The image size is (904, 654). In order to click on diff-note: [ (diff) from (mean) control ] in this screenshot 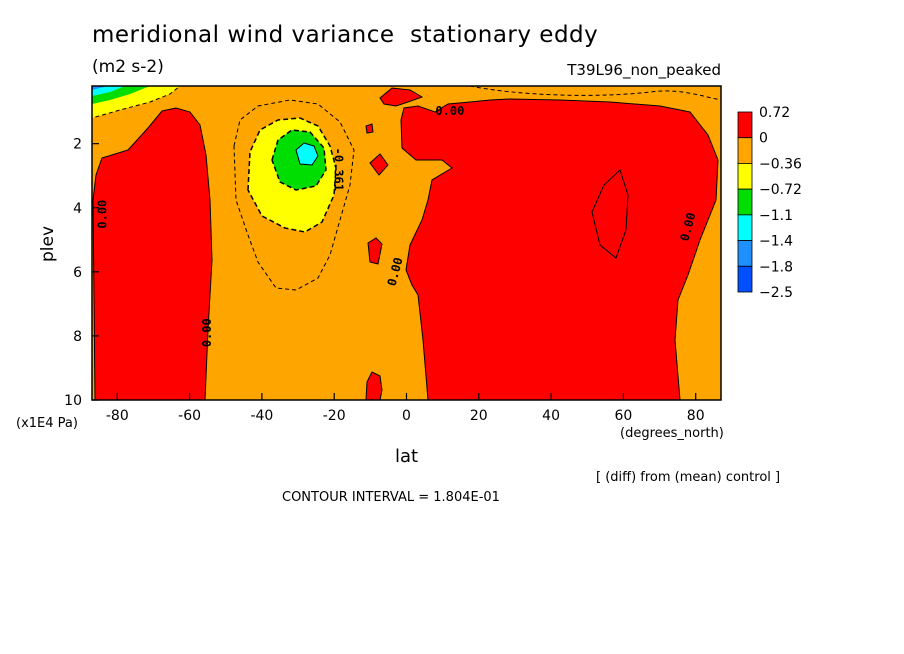, I will do `click(688, 477)`.